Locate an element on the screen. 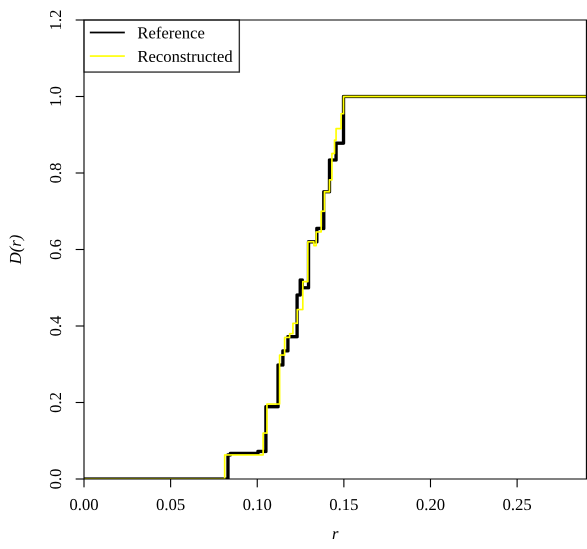 The image size is (587, 549). y-tick-label: 0.4 is located at coordinates (56, 326).